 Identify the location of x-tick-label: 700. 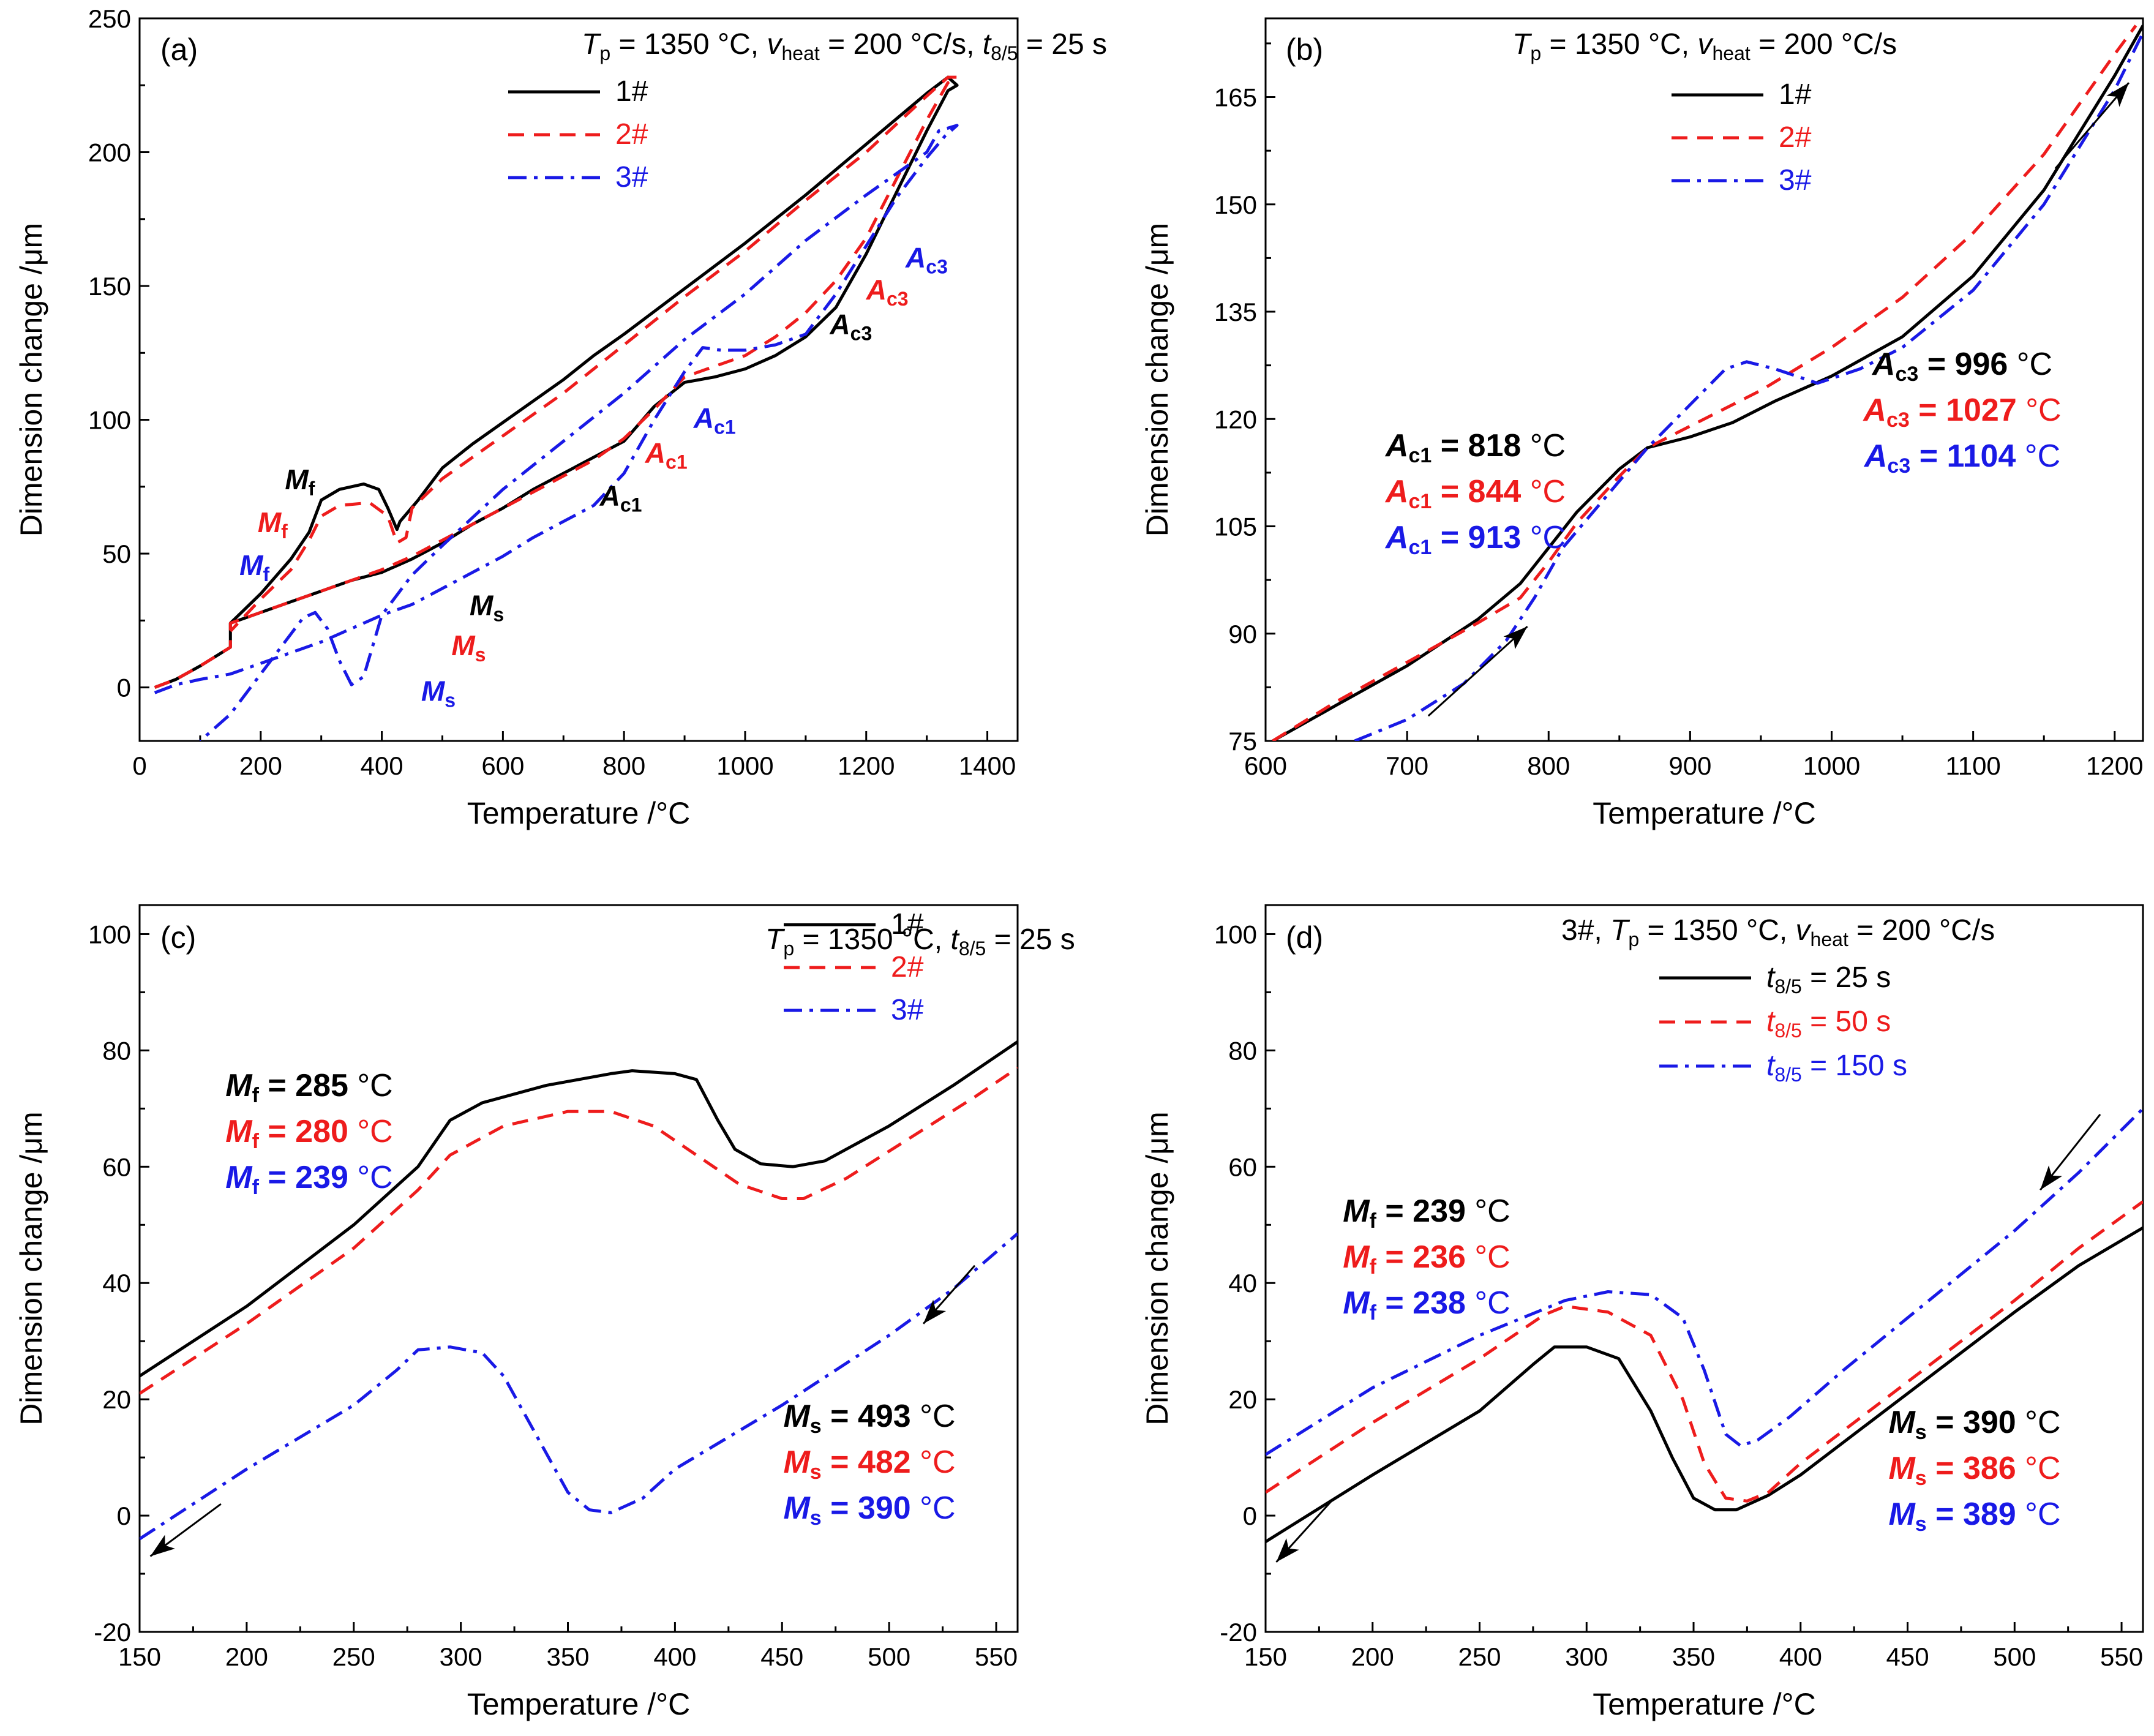
(1407, 765).